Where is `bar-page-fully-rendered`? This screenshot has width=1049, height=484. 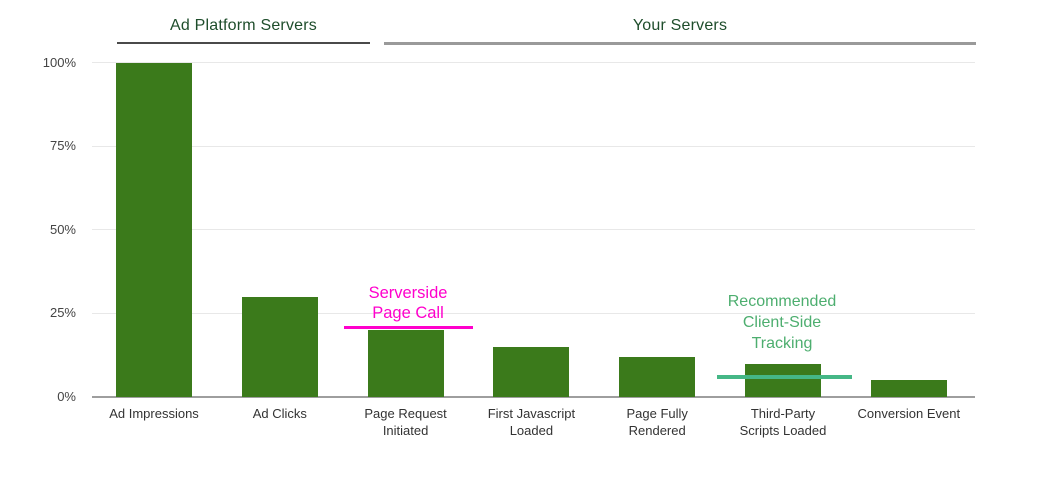 bar-page-fully-rendered is located at coordinates (657, 376).